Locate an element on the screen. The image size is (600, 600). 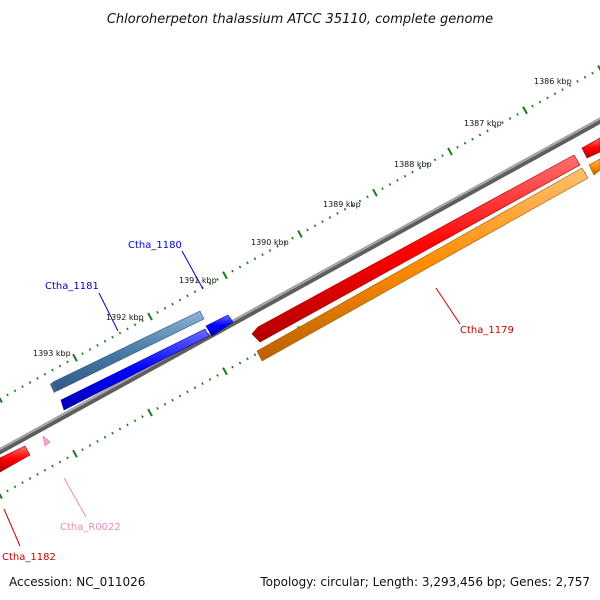
label-ctha-1180: Ctha_1180 is located at coordinates (155, 245).